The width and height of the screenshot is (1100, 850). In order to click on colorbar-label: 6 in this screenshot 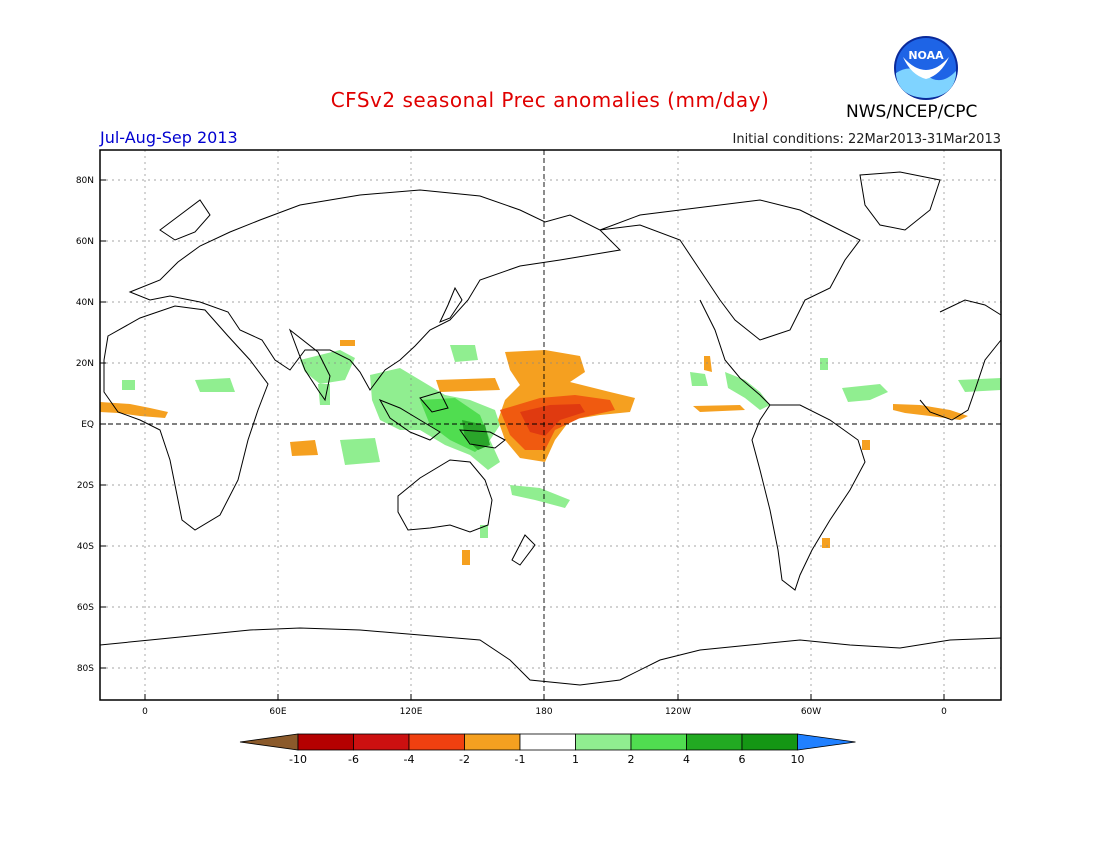, I will do `click(742, 759)`.